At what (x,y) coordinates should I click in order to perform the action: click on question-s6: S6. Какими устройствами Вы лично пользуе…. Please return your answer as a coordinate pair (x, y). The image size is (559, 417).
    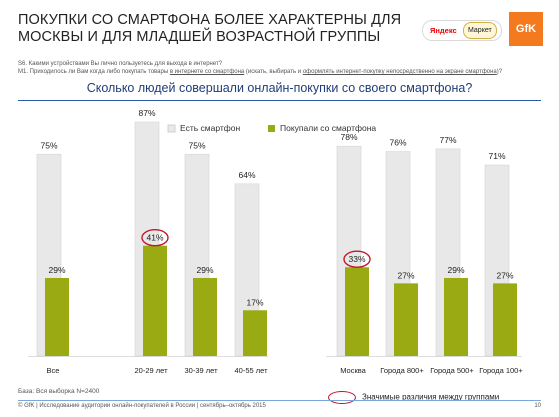
    Looking at the image, I should click on (120, 64).